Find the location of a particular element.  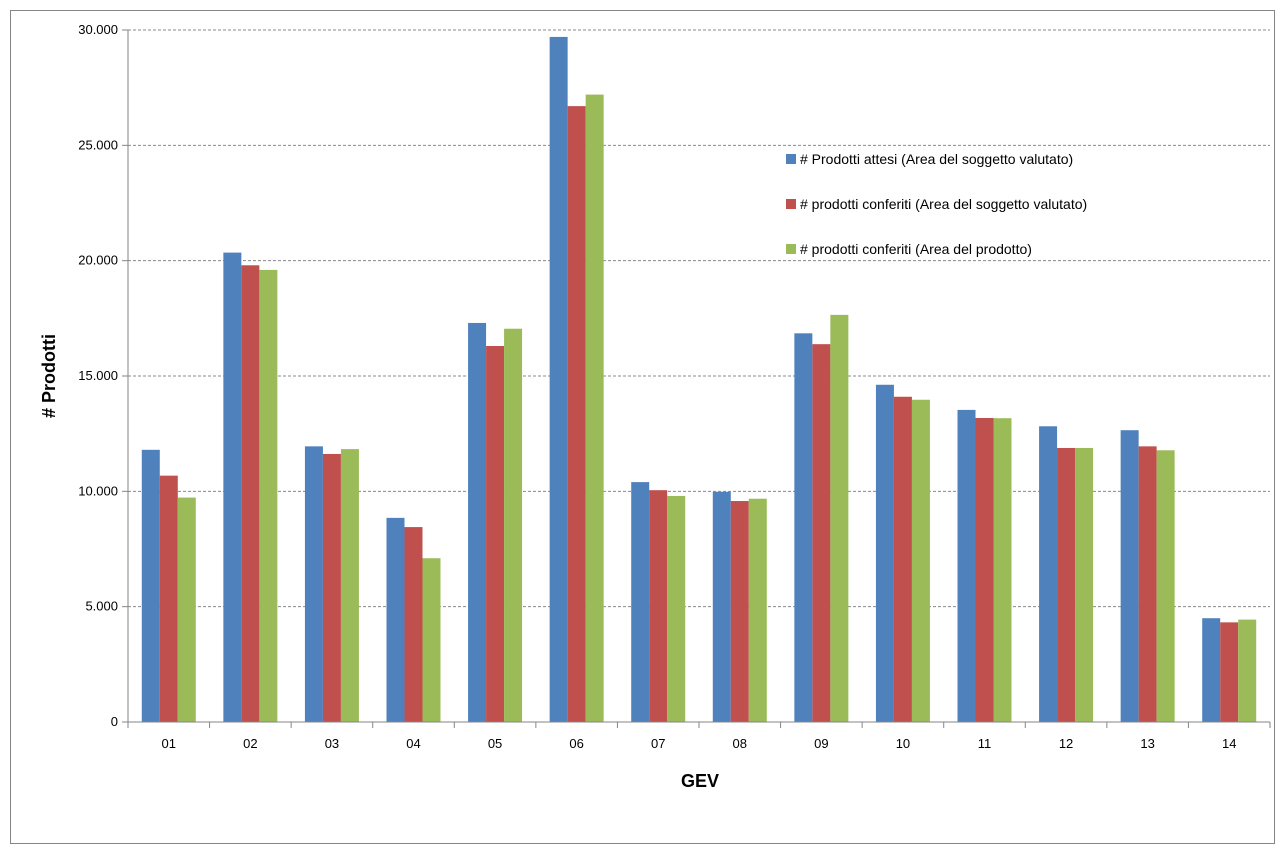

x-tick-label: 13 is located at coordinates (1147, 743).